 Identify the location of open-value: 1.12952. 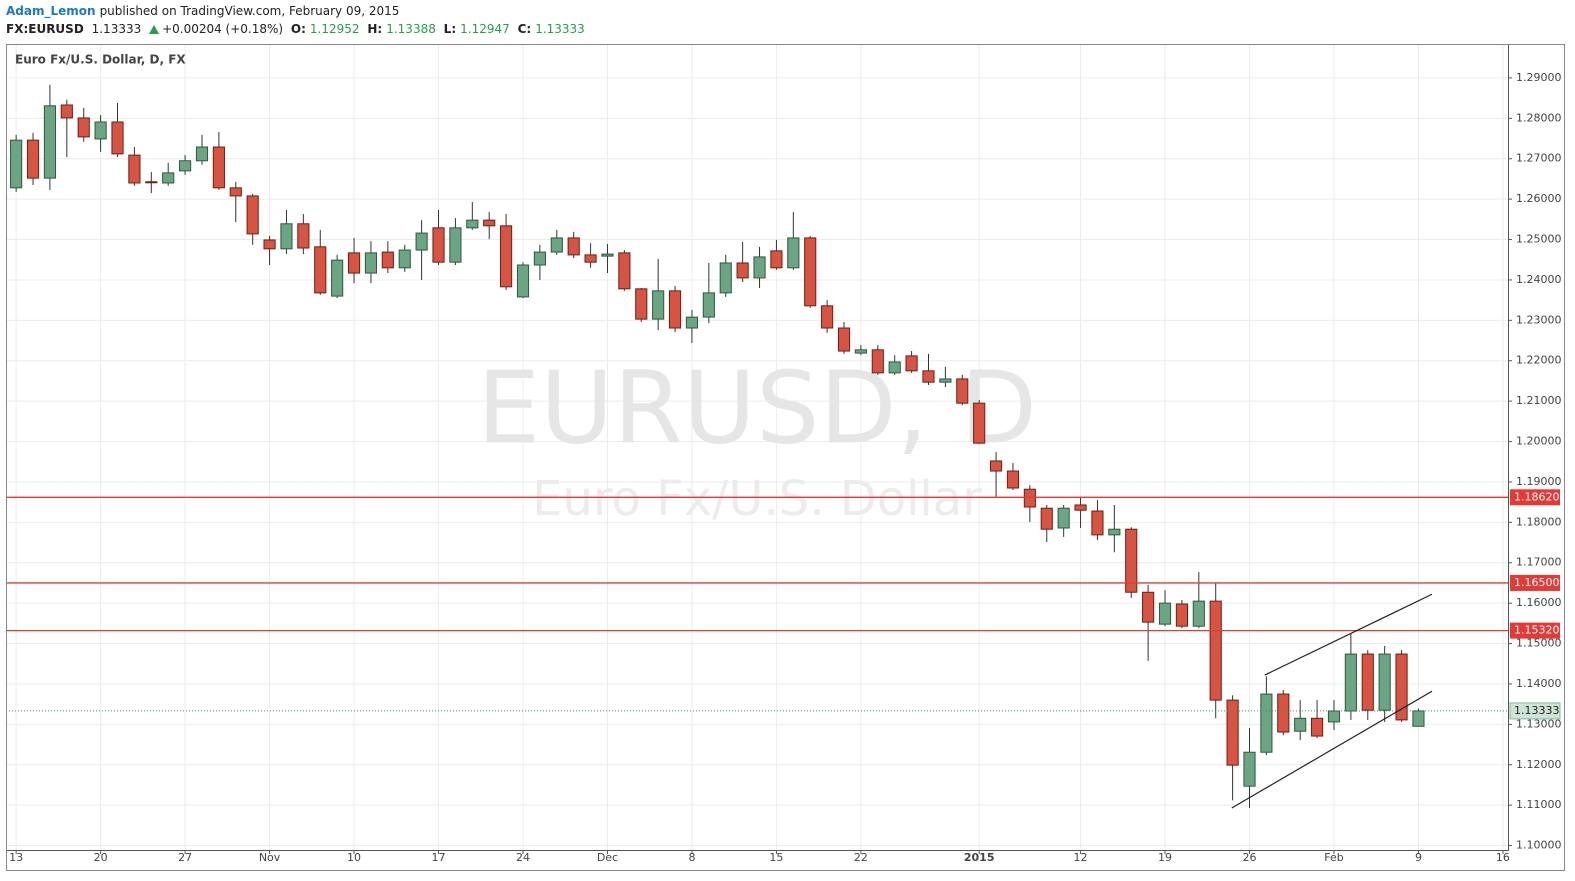
(334, 29).